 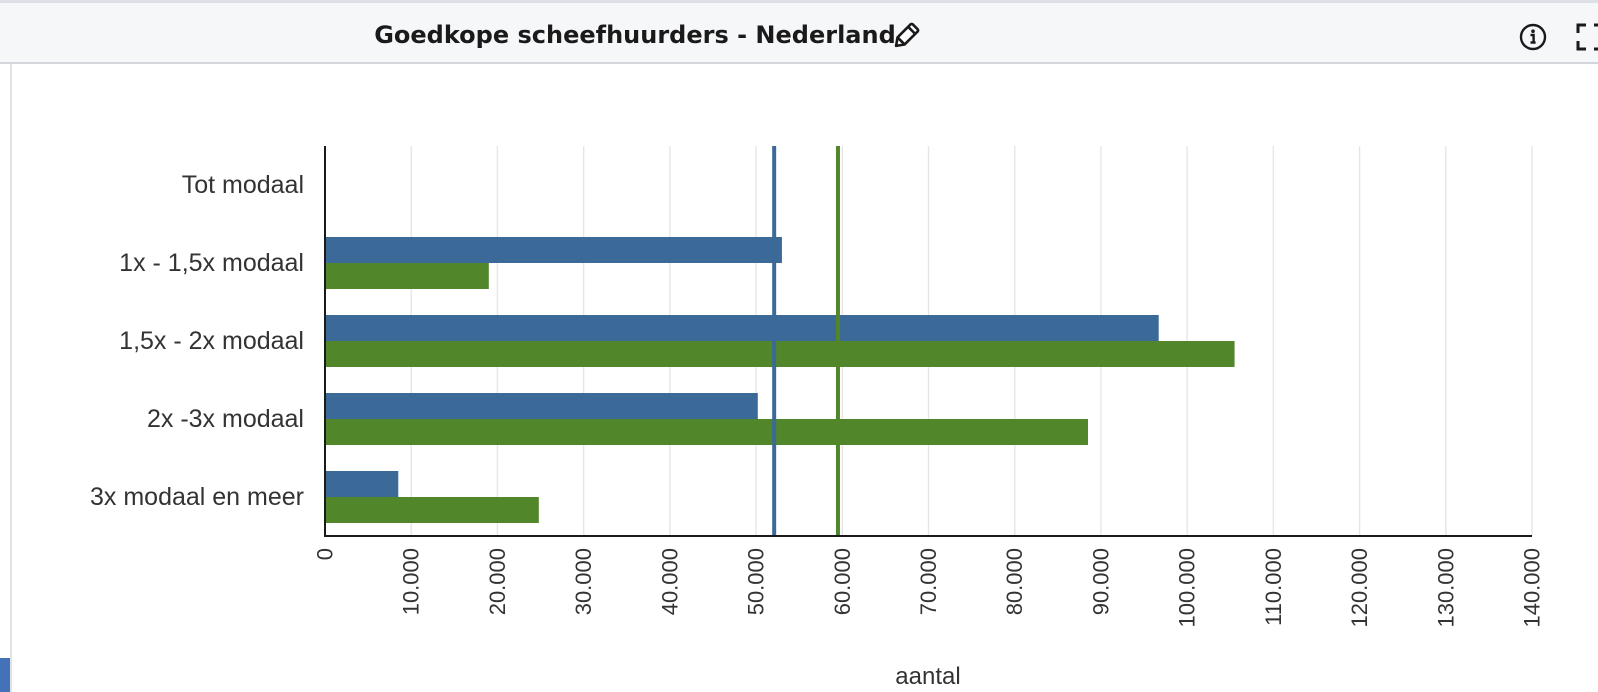 What do you see at coordinates (211, 263) in the screenshot?
I see `y-tick-label: 1x - 1,5x modaal` at bounding box center [211, 263].